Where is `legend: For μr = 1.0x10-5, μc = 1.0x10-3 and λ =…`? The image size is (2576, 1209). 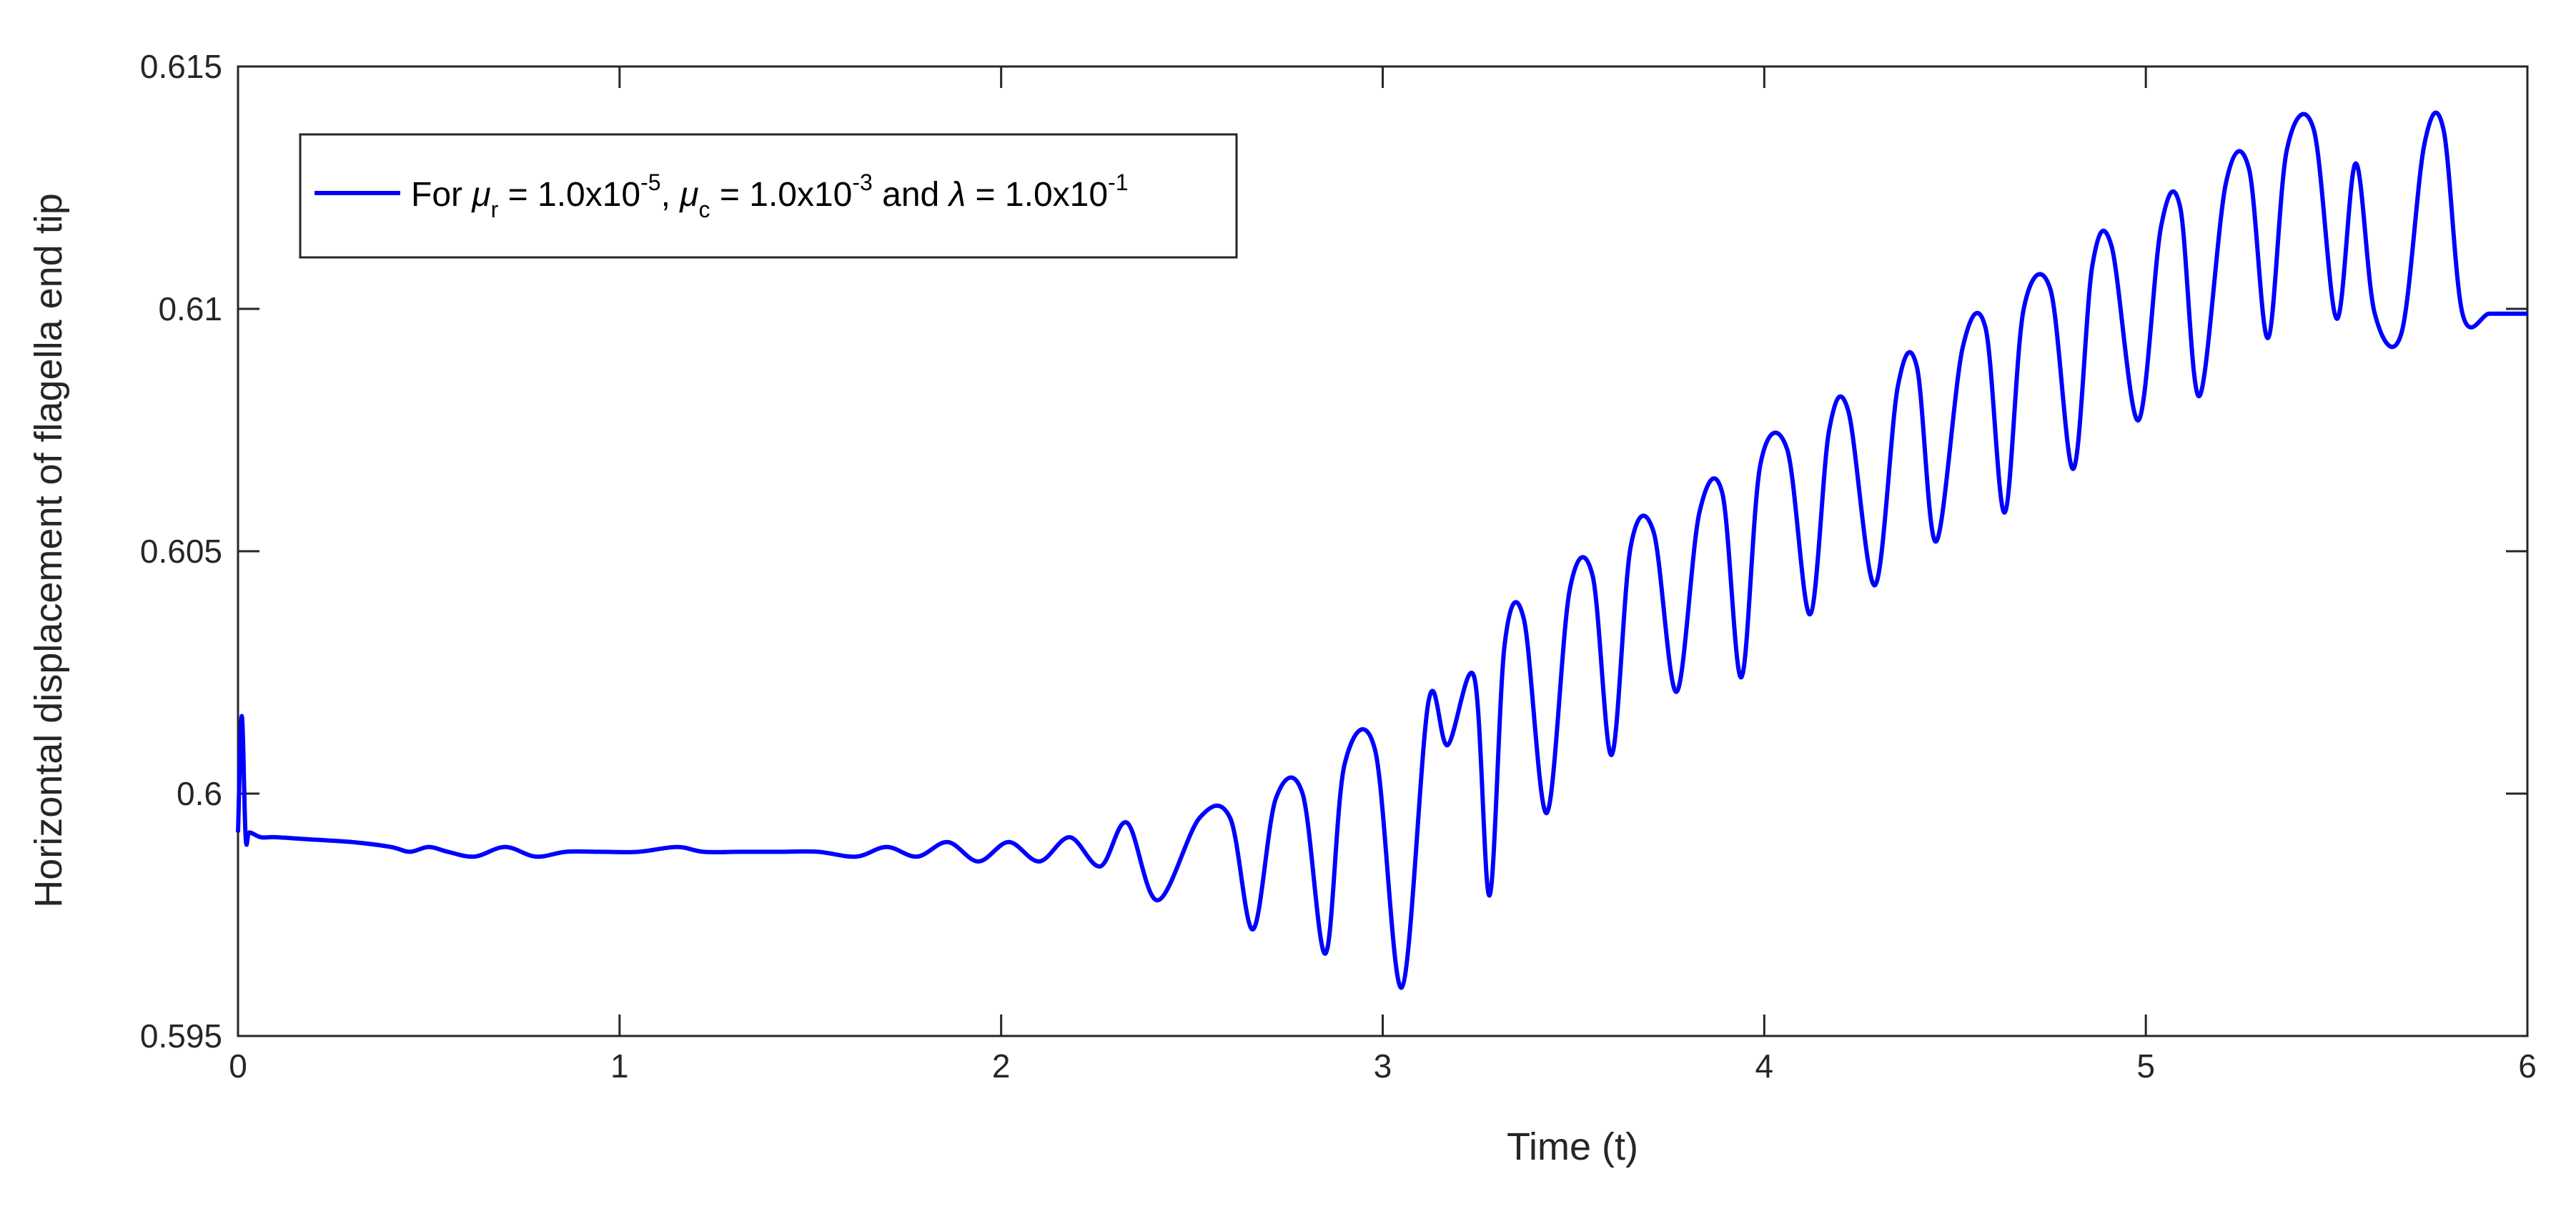 legend: For μr = 1.0x10-5, μc = 1.0x10-3 and λ =… is located at coordinates (768, 196).